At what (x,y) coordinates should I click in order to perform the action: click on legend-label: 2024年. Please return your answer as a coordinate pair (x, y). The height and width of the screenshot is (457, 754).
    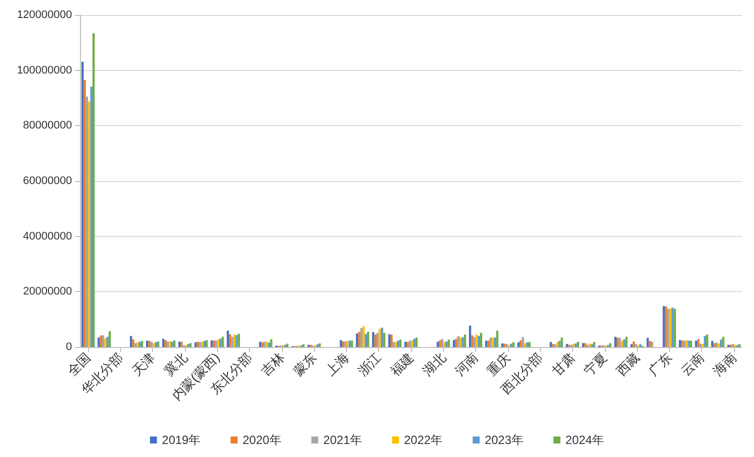
    Looking at the image, I should click on (584, 440).